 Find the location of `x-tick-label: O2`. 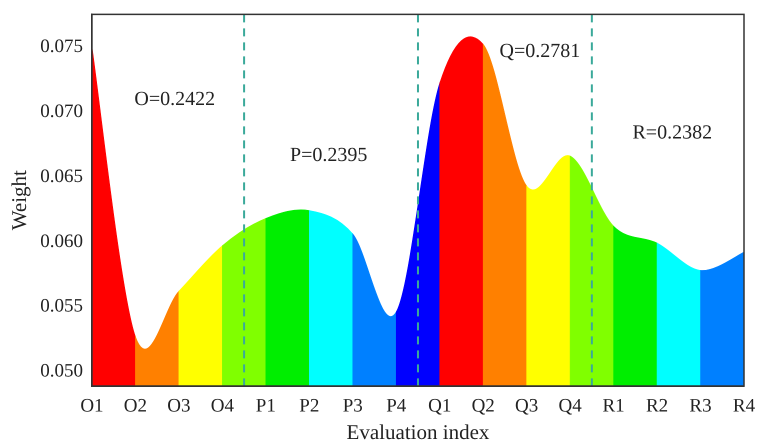

x-tick-label: O2 is located at coordinates (136, 405).